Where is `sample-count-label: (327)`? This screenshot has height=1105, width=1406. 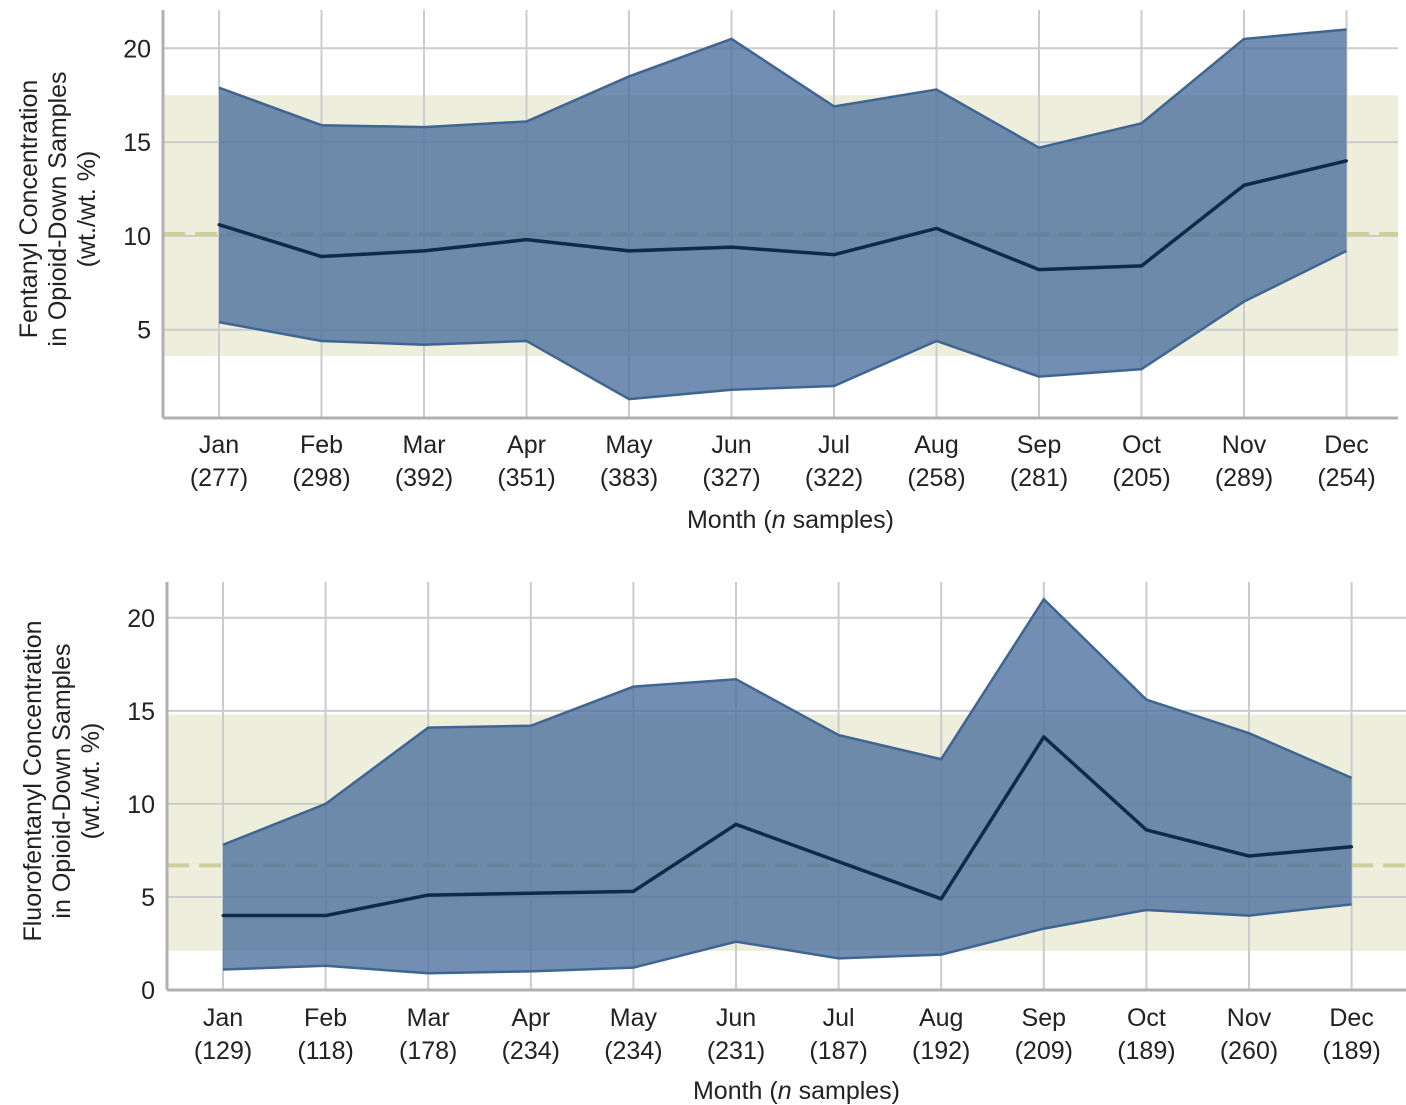 sample-count-label: (327) is located at coordinates (731, 478).